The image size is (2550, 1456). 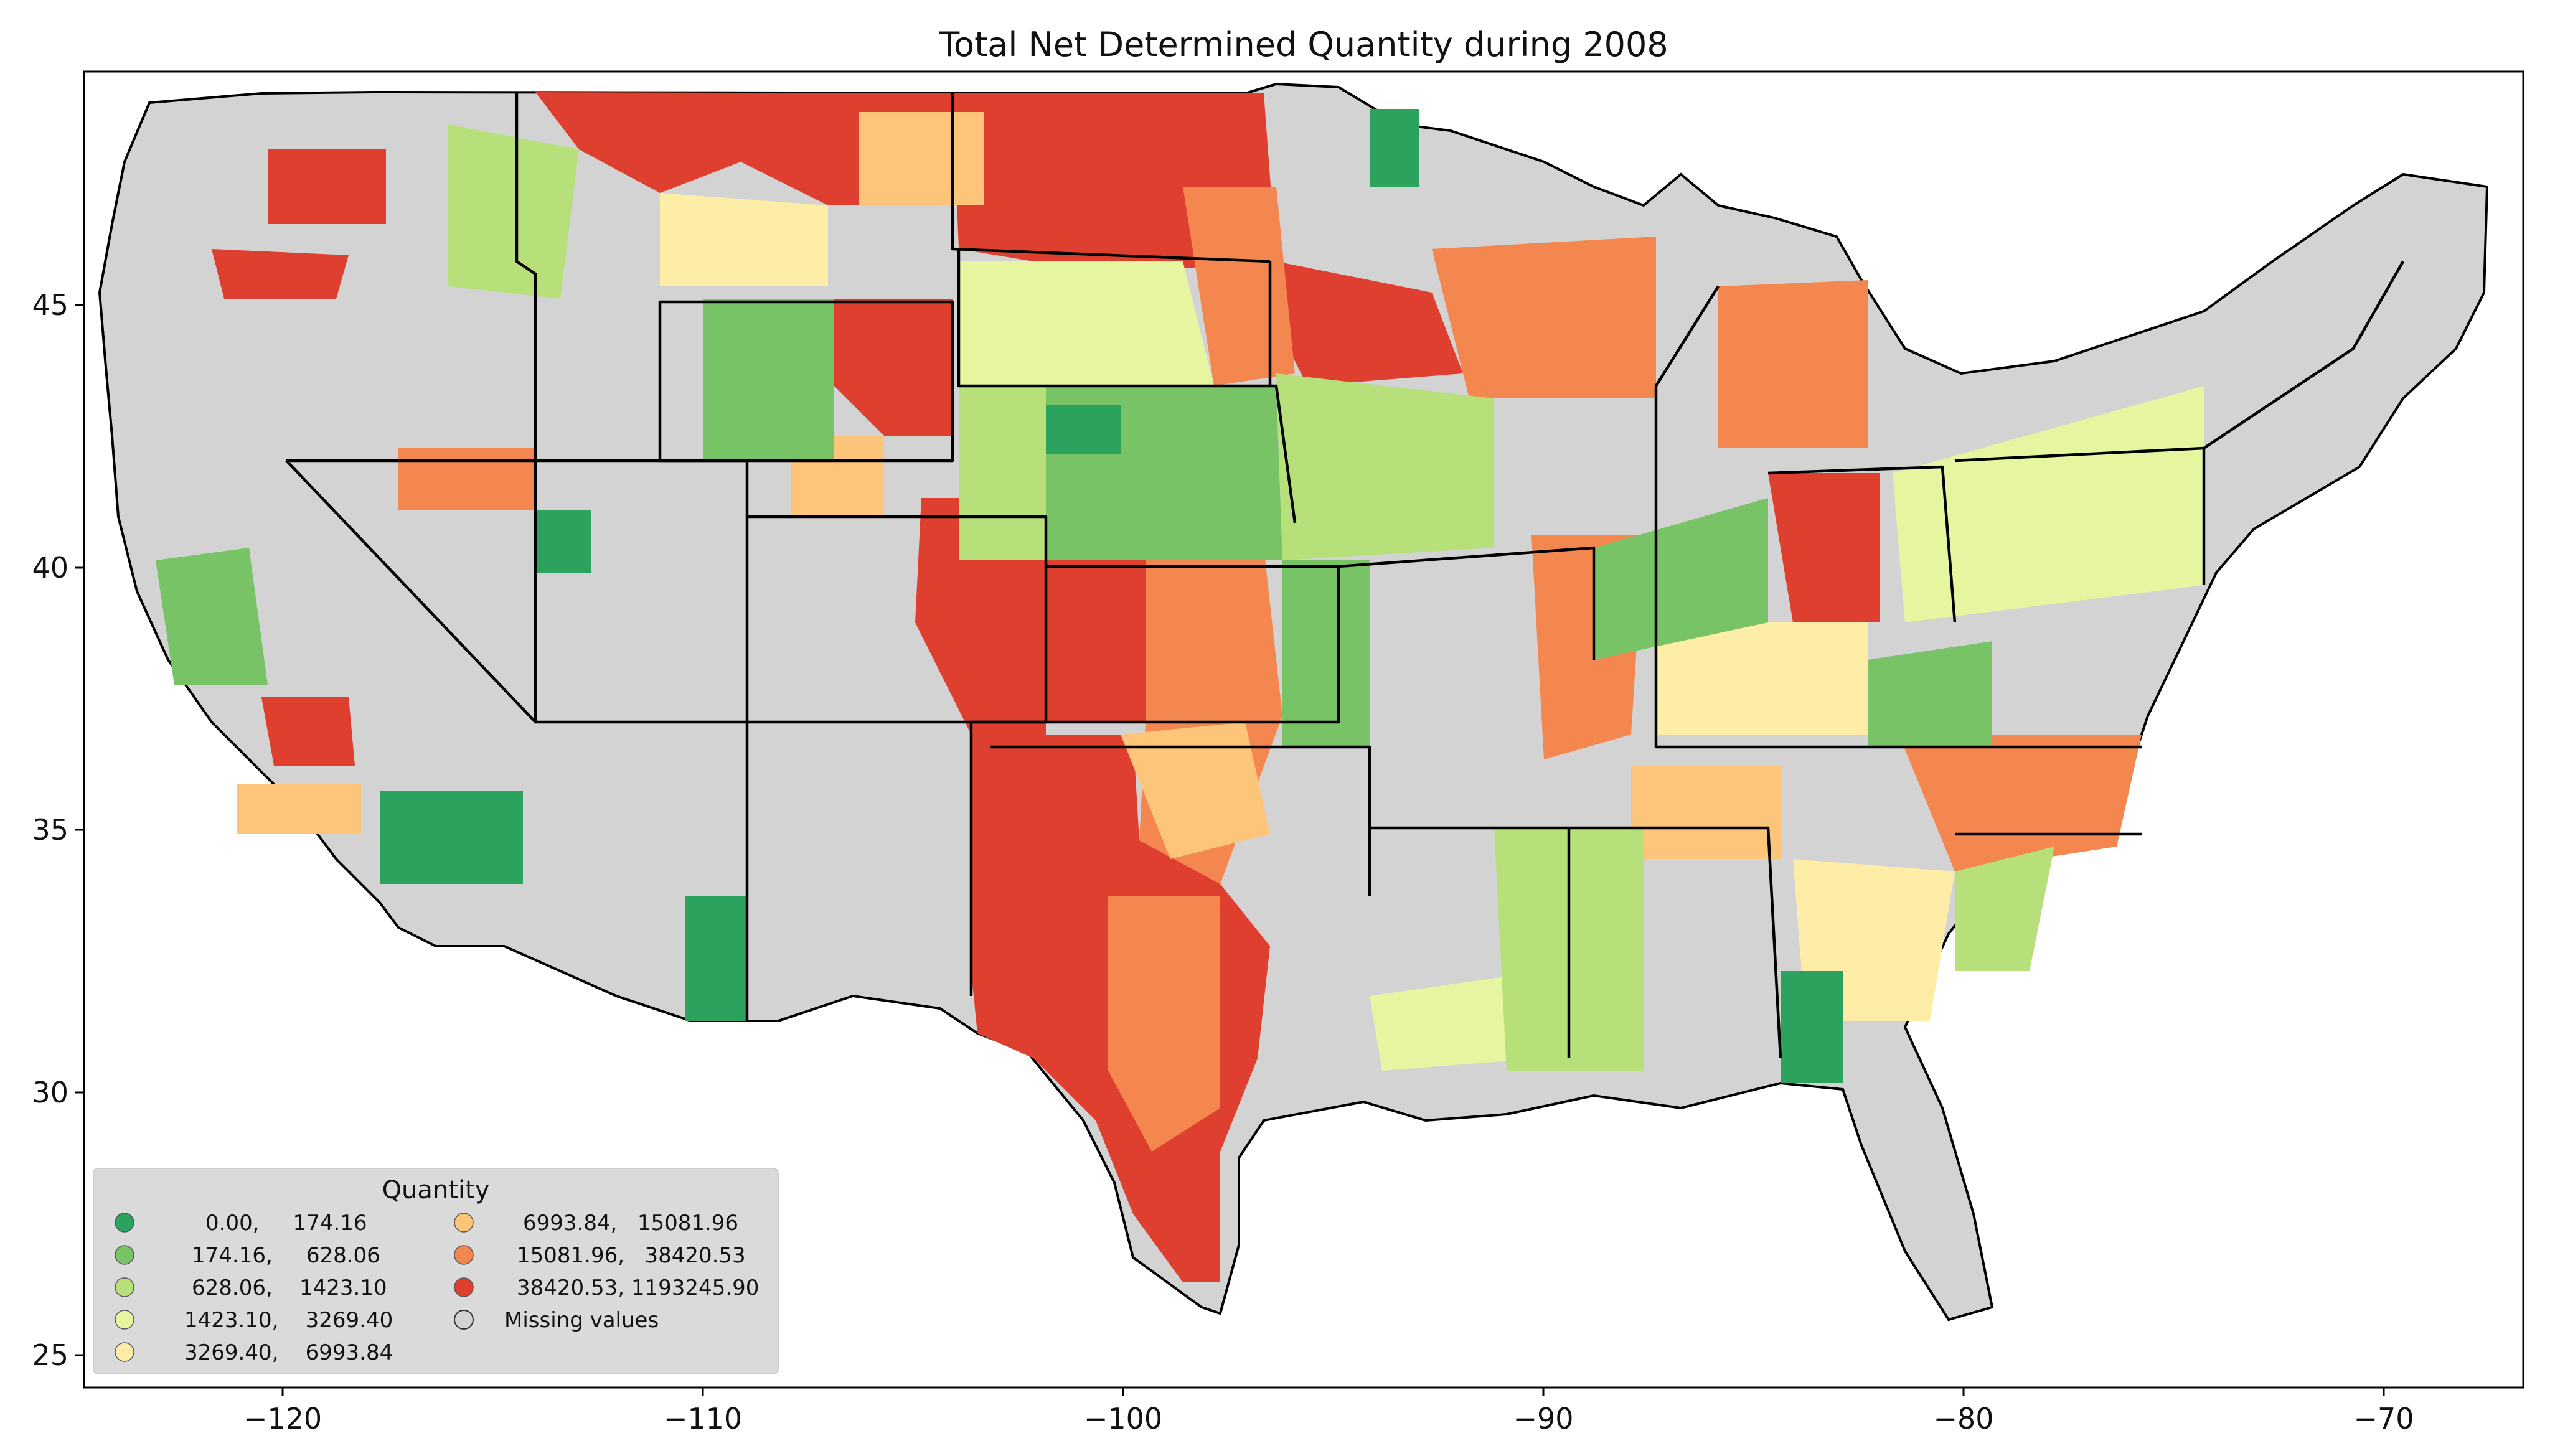 I want to click on legend-label: 174.16, 628.06, so click(x=286, y=1255).